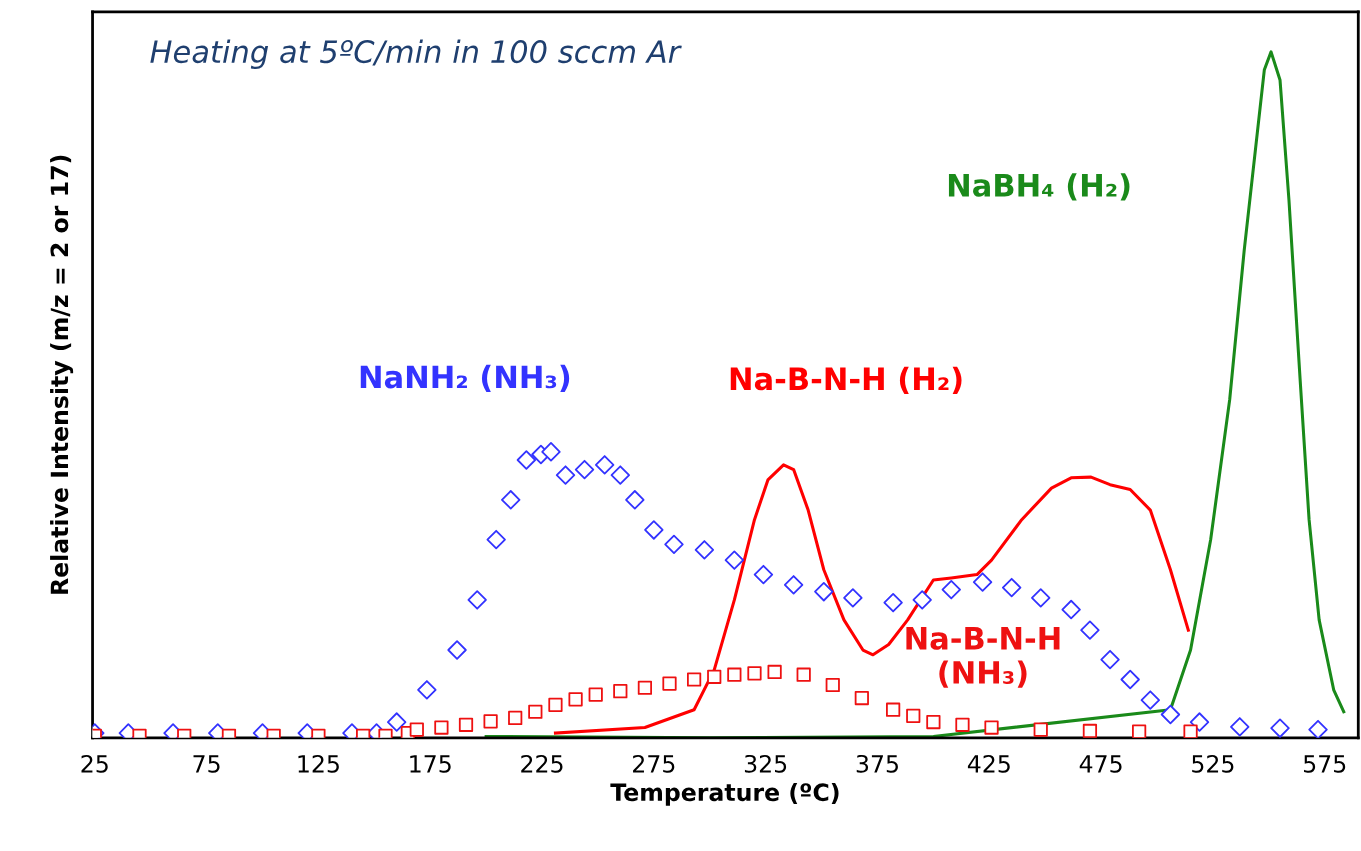 The width and height of the screenshot is (1361, 851). I want to click on x-tick-label: 175, so click(430, 764).